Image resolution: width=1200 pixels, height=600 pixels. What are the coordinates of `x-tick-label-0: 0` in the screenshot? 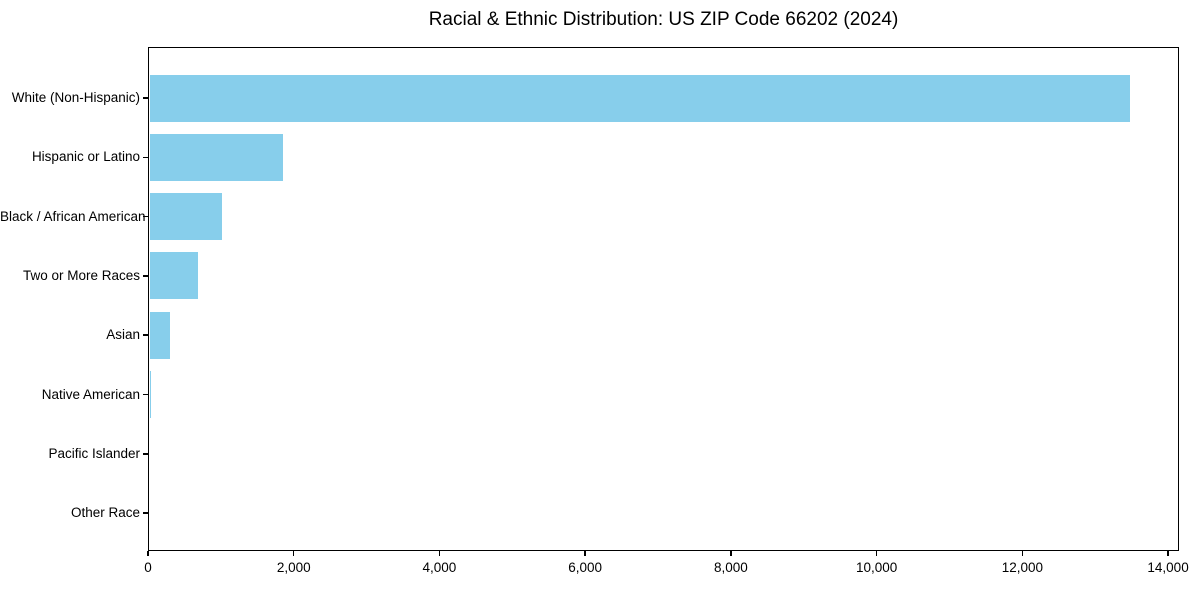 It's located at (148, 567).